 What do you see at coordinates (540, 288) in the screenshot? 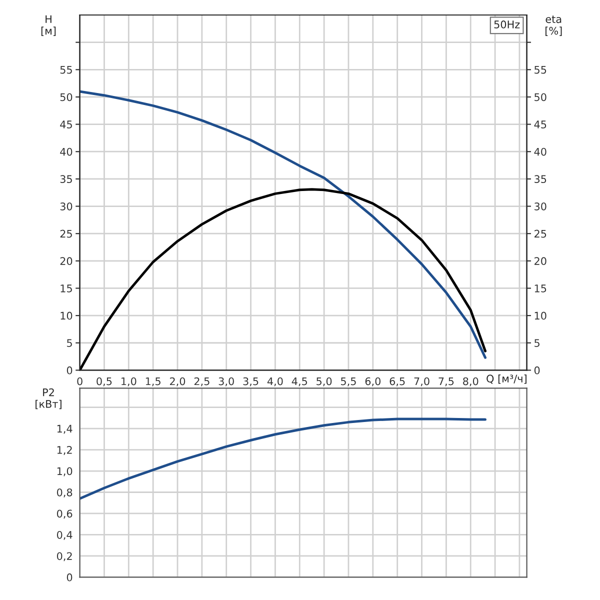
I see `y2-tick-label: 15` at bounding box center [540, 288].